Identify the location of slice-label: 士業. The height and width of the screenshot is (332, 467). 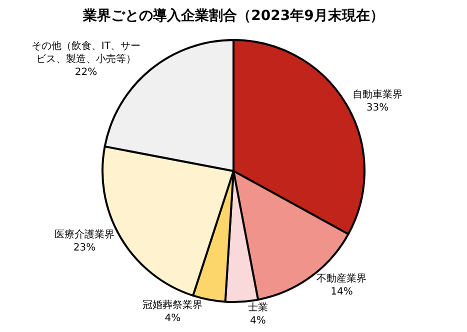
(258, 308).